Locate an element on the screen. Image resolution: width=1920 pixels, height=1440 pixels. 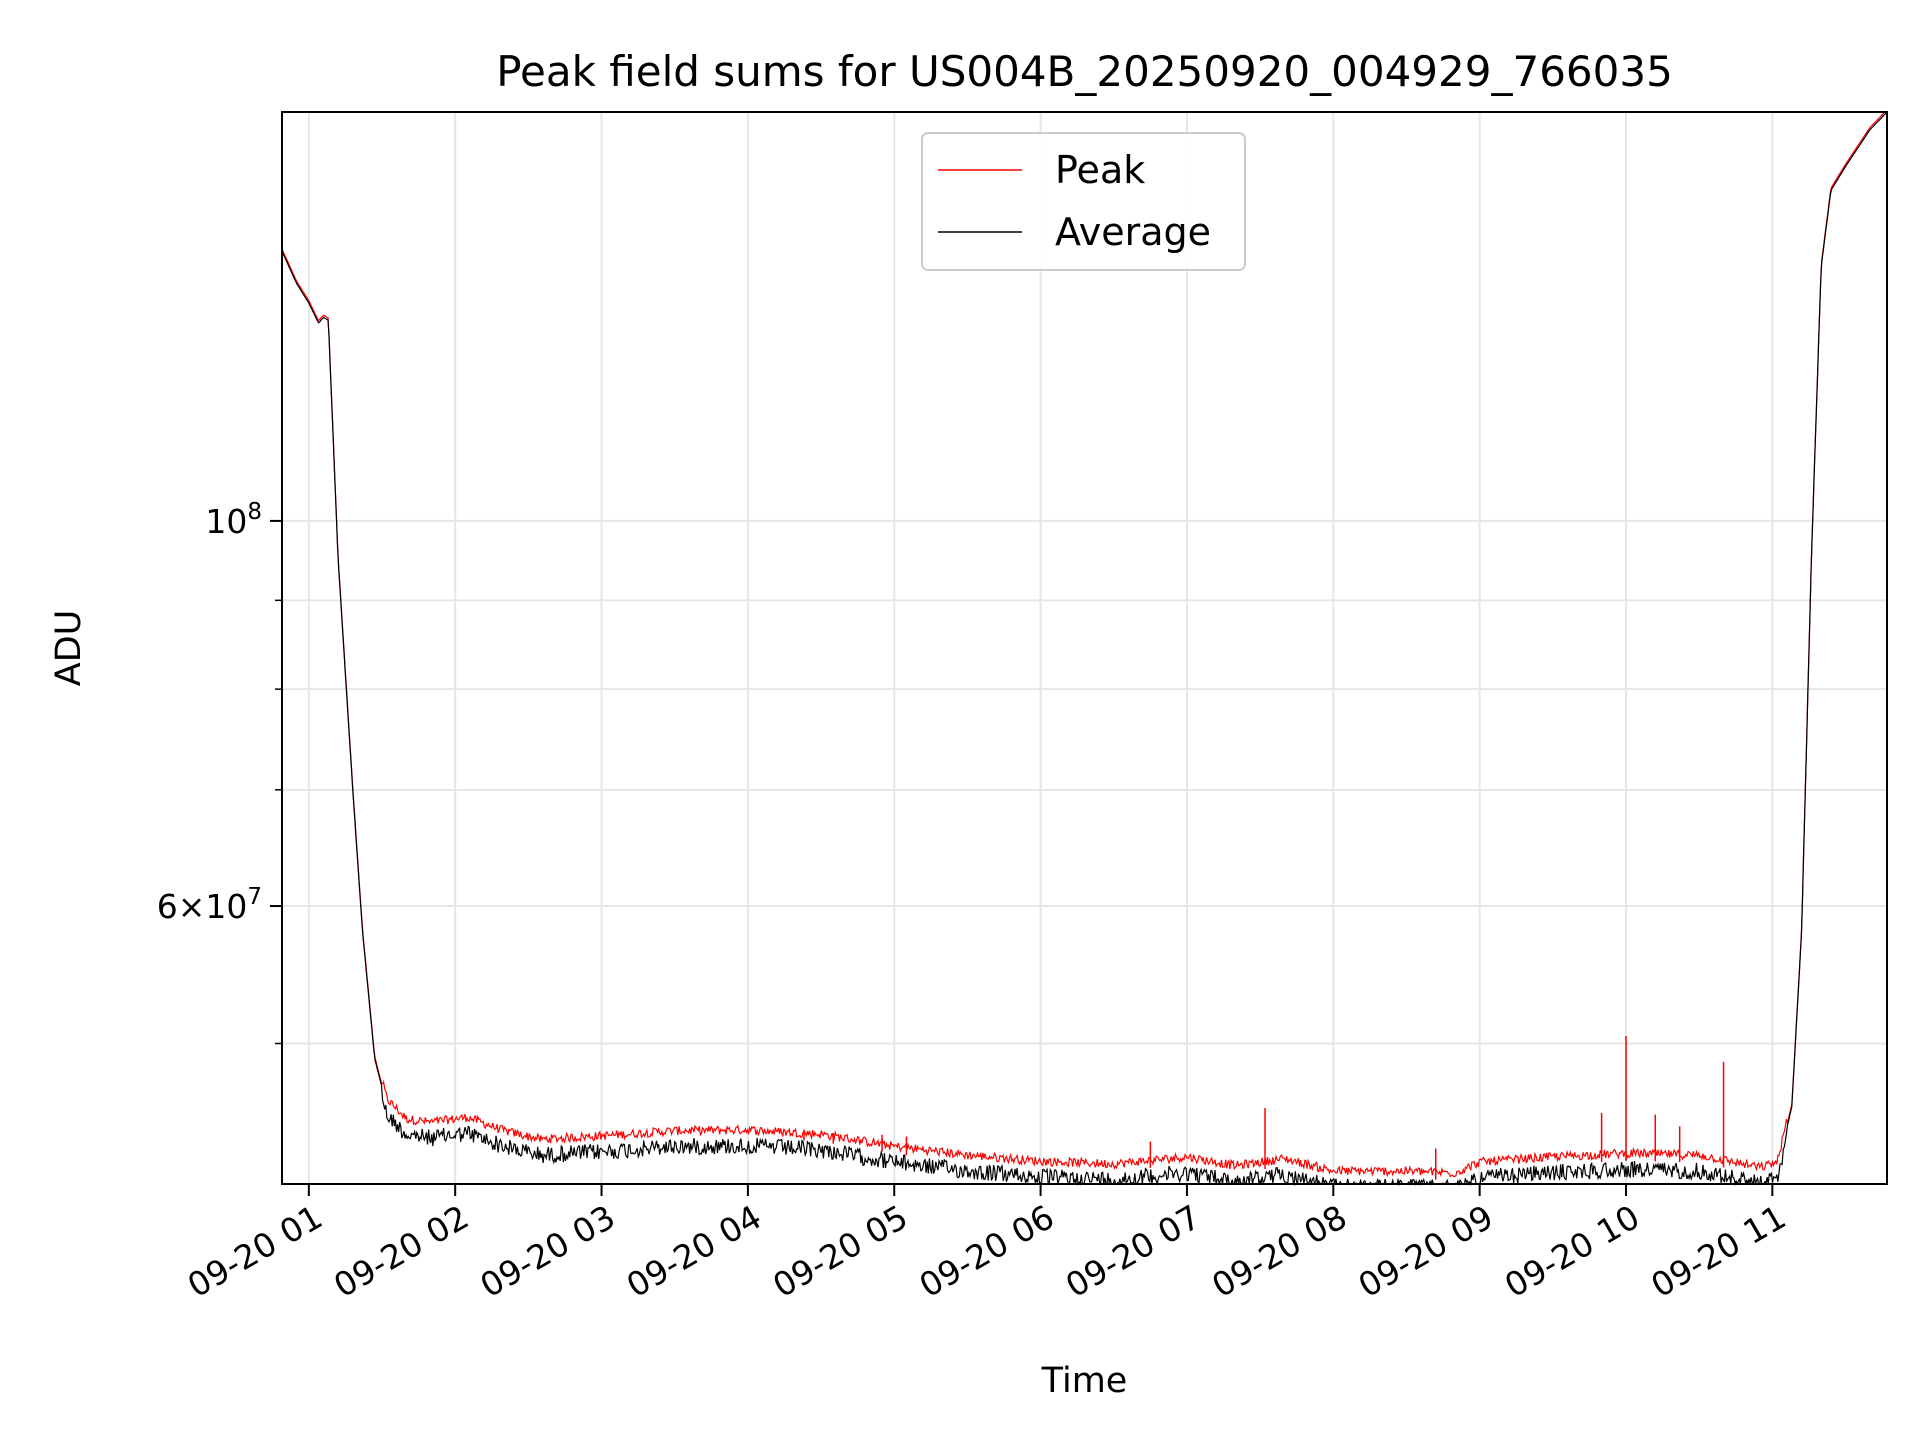
legend-box is located at coordinates (1083, 201).